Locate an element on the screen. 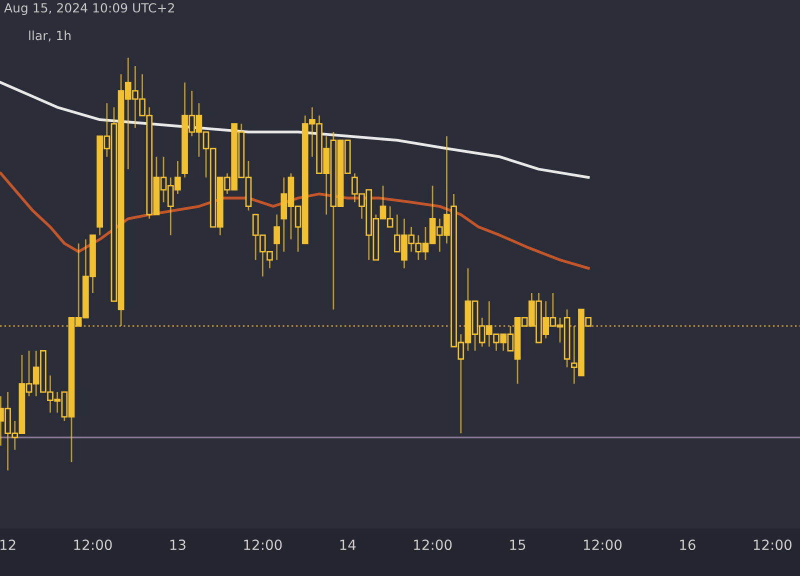  x-tick-label: 14 is located at coordinates (348, 545).